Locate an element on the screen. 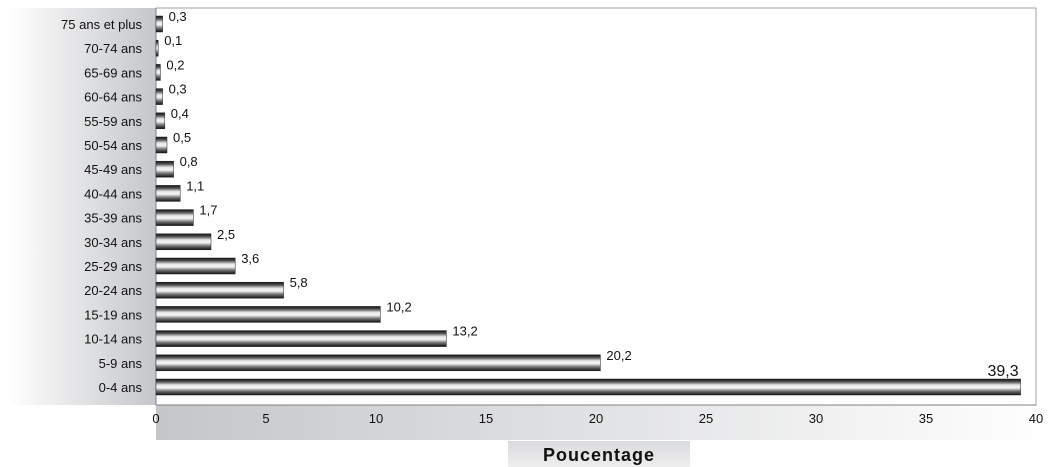 The height and width of the screenshot is (467, 1056). category-label: 65-69 ans is located at coordinates (113, 72).